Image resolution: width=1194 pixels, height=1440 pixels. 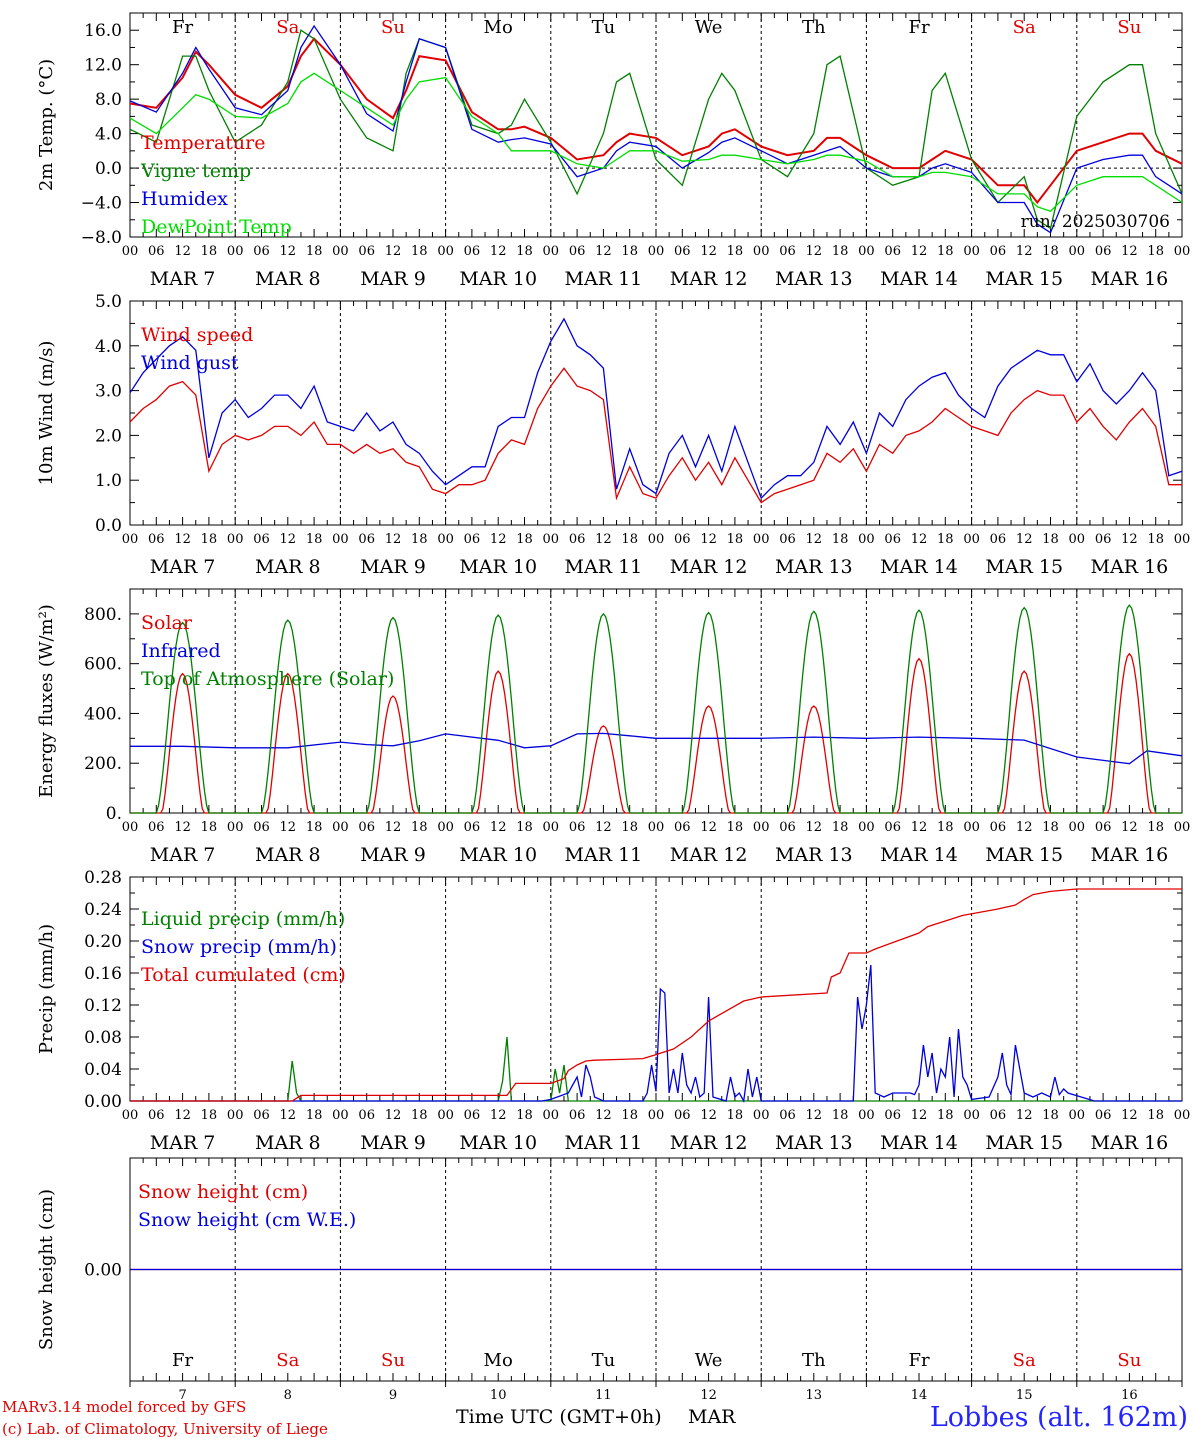 What do you see at coordinates (46, 125) in the screenshot?
I see `y-axis-label: 2m Temp. (°C)` at bounding box center [46, 125].